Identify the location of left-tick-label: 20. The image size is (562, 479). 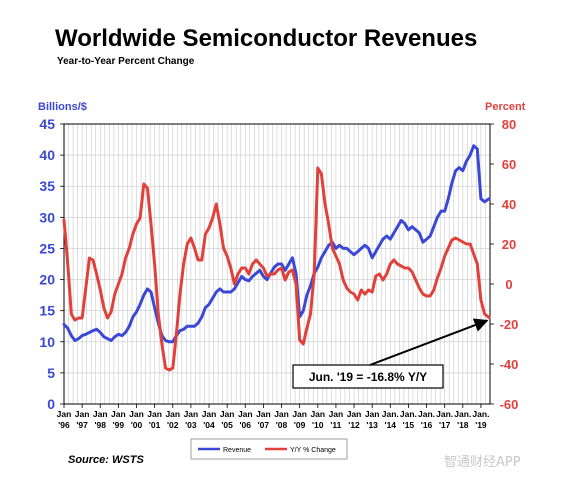
(47, 280).